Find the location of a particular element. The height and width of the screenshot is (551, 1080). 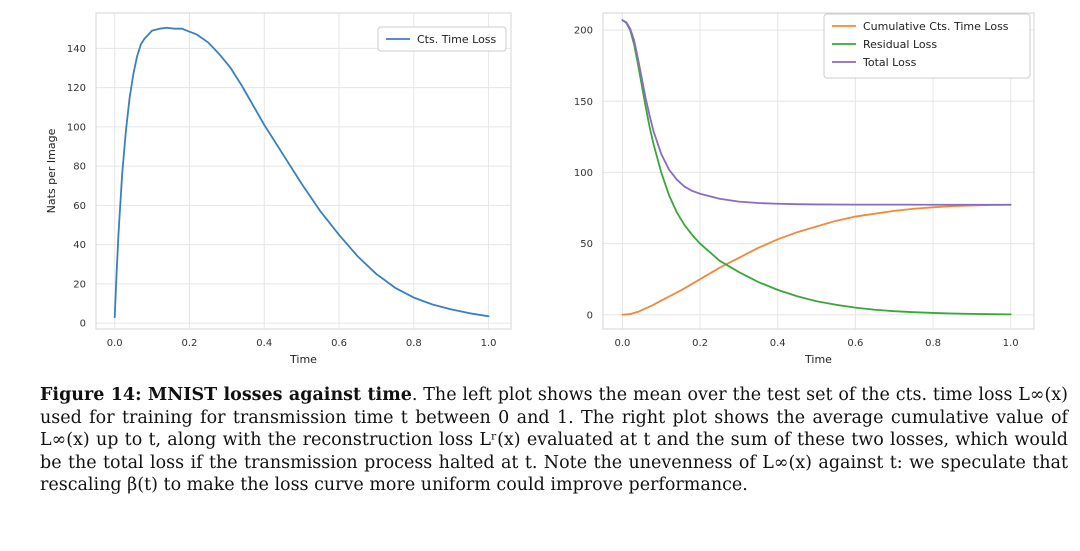

legend-label: Residual Loss is located at coordinates (900, 44).